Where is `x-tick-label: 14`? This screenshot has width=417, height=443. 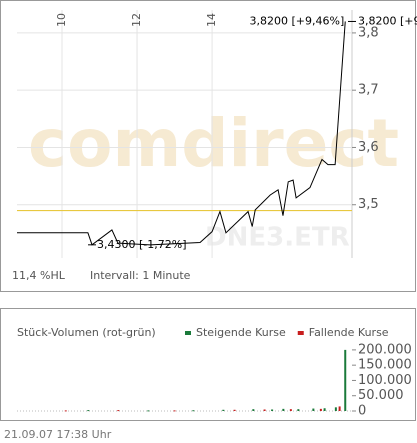
x-tick-label: 14 is located at coordinates (211, 20).